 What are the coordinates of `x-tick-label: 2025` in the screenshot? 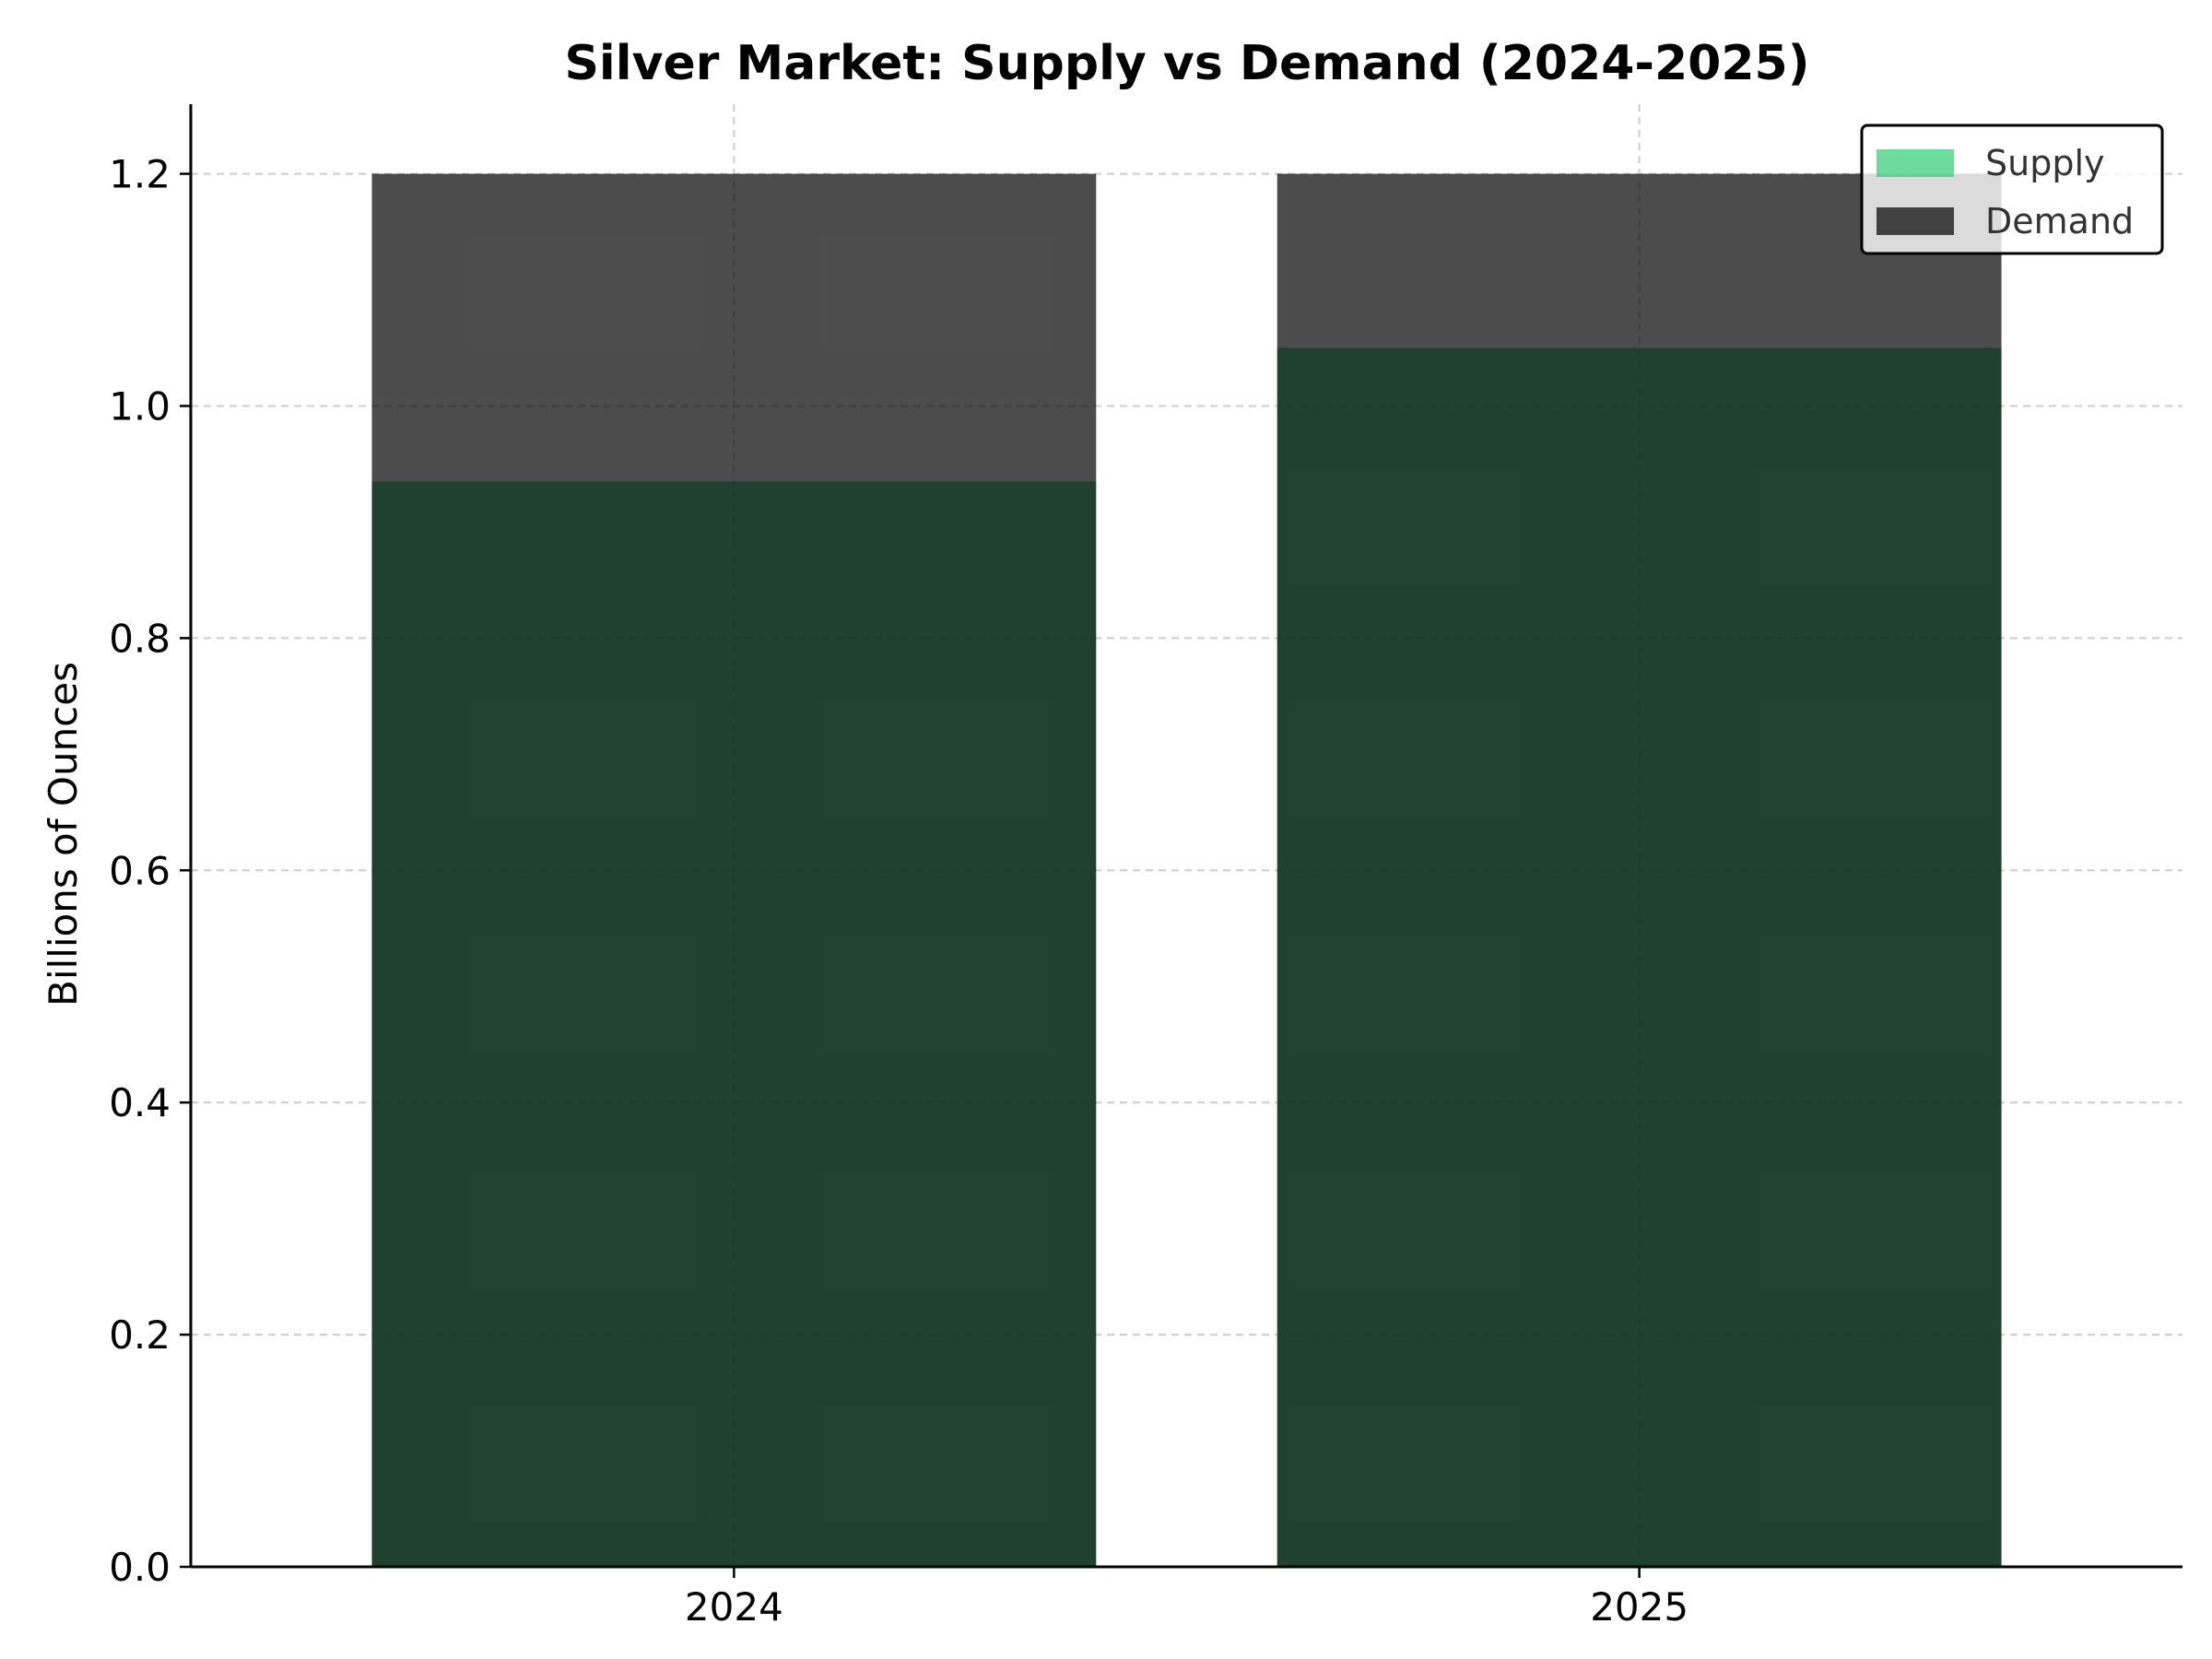 It's located at (1639, 1607).